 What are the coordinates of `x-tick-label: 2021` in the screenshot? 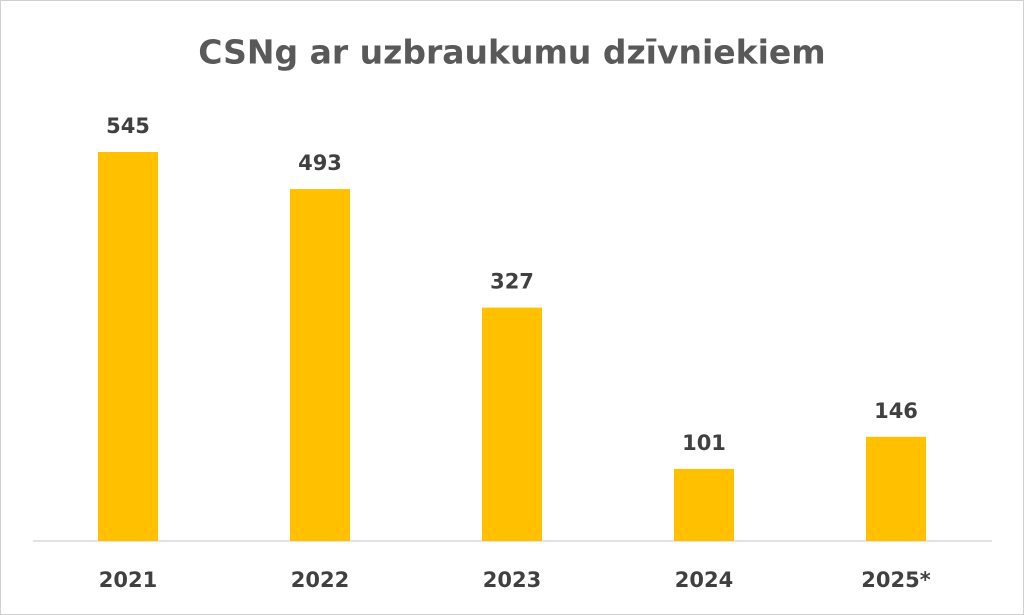 It's located at (128, 580).